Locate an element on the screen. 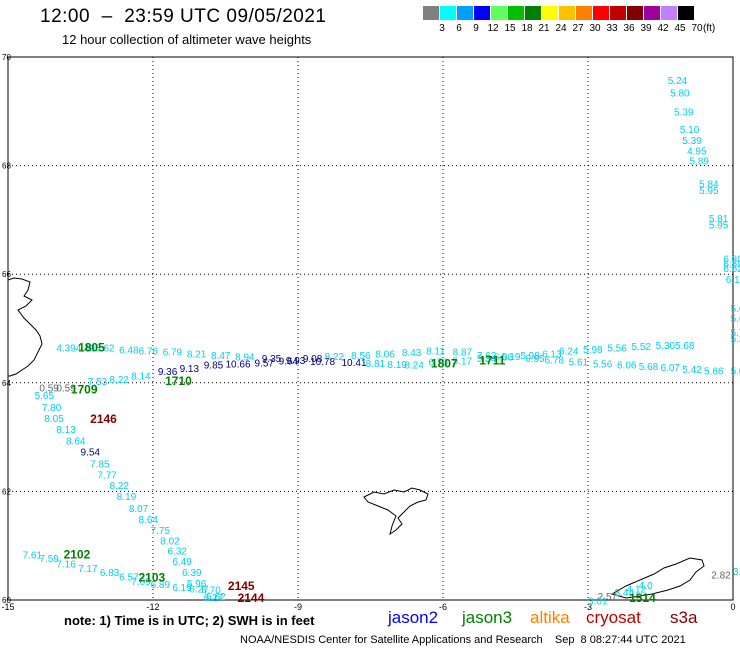  wave-height-value: 6.06 is located at coordinates (504, 358).